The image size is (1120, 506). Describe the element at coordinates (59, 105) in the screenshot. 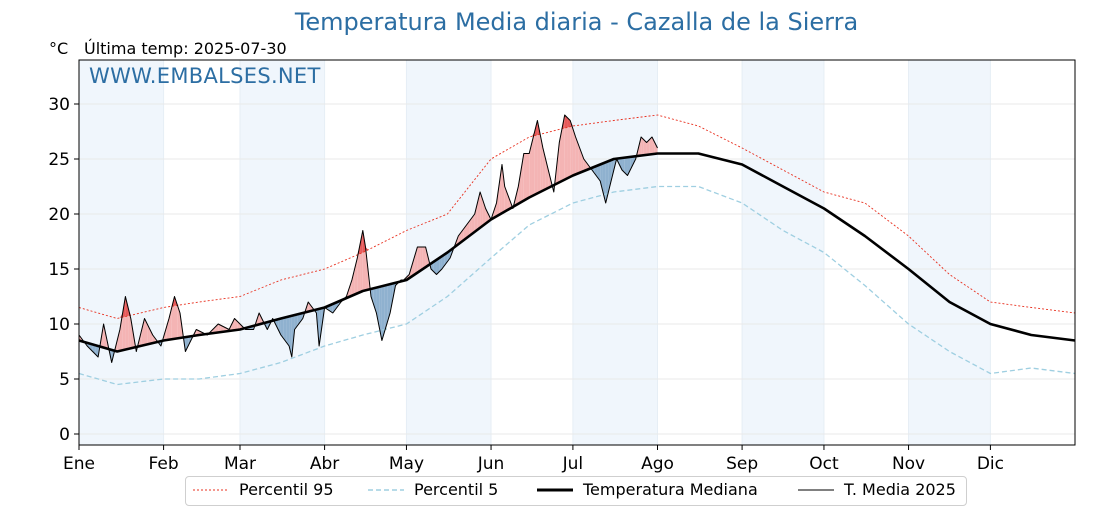

I see `y-tick-label: 30` at that location.